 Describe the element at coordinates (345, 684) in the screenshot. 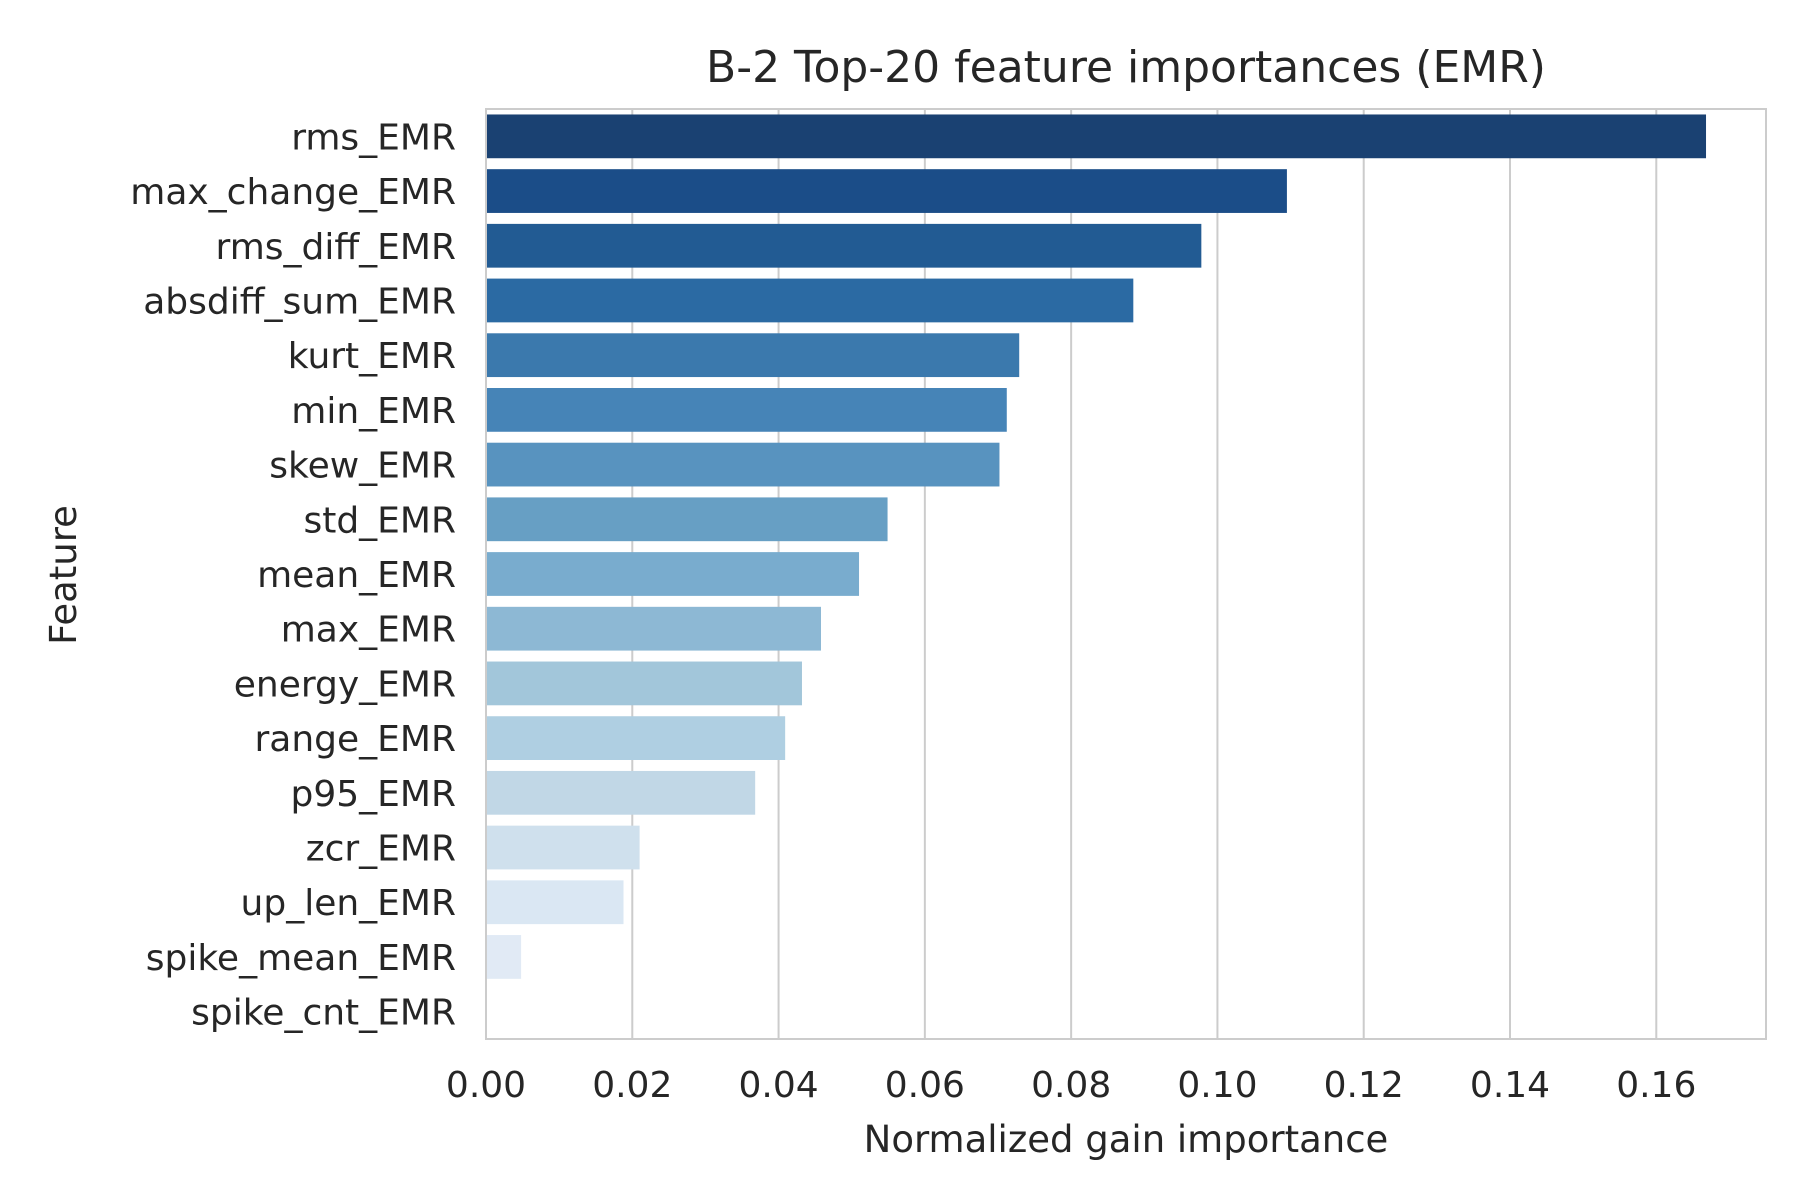

I see `category-label: energy_EMR` at that location.